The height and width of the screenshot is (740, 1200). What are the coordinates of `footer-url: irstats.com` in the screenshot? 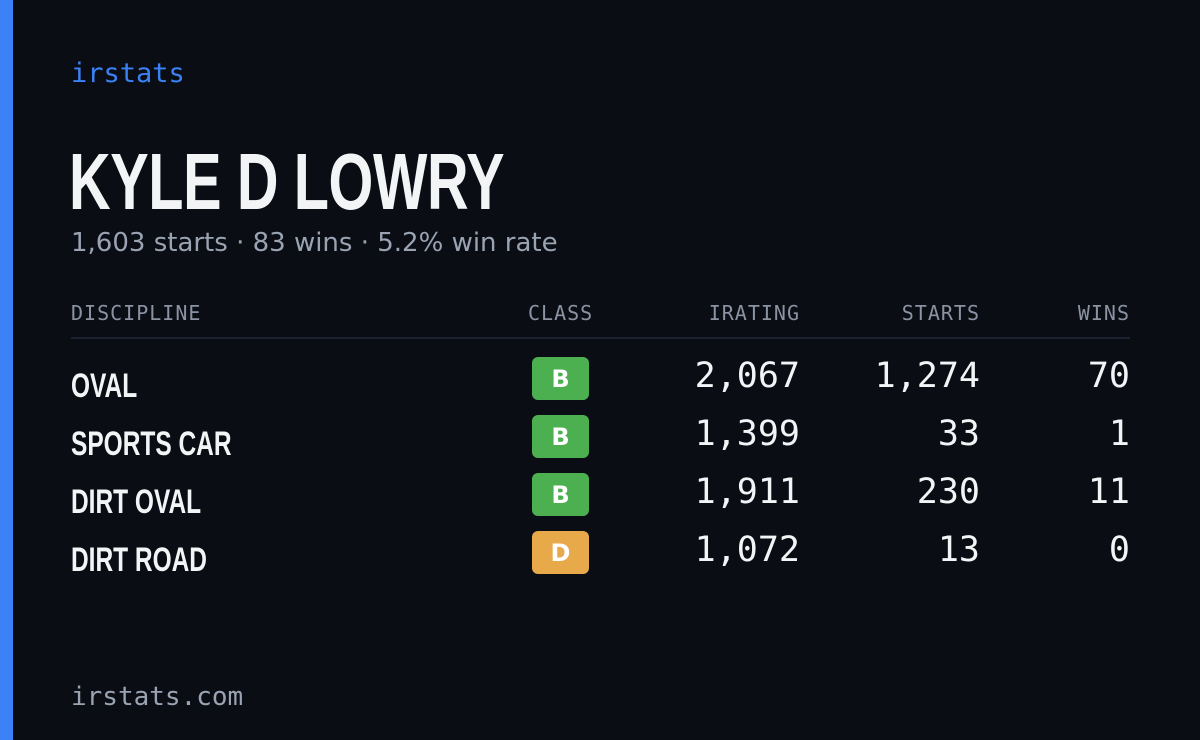 It's located at (157, 697).